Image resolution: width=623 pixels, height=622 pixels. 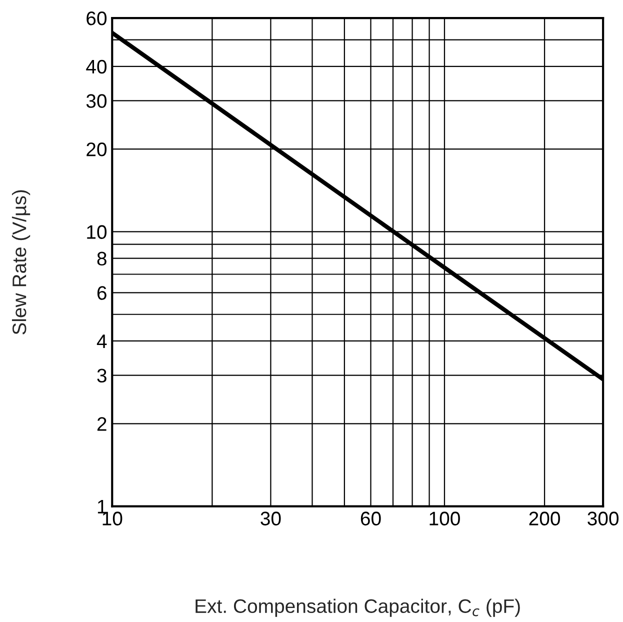 What do you see at coordinates (97, 232) in the screenshot?
I see `y-tick-label: 10` at bounding box center [97, 232].